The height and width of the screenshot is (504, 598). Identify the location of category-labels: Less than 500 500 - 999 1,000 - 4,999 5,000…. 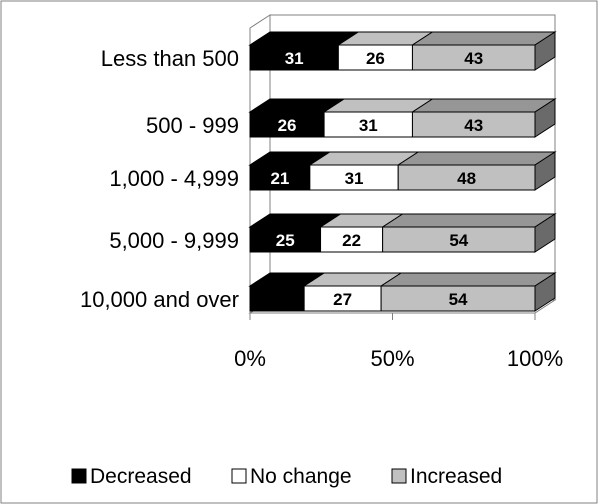
(159, 179).